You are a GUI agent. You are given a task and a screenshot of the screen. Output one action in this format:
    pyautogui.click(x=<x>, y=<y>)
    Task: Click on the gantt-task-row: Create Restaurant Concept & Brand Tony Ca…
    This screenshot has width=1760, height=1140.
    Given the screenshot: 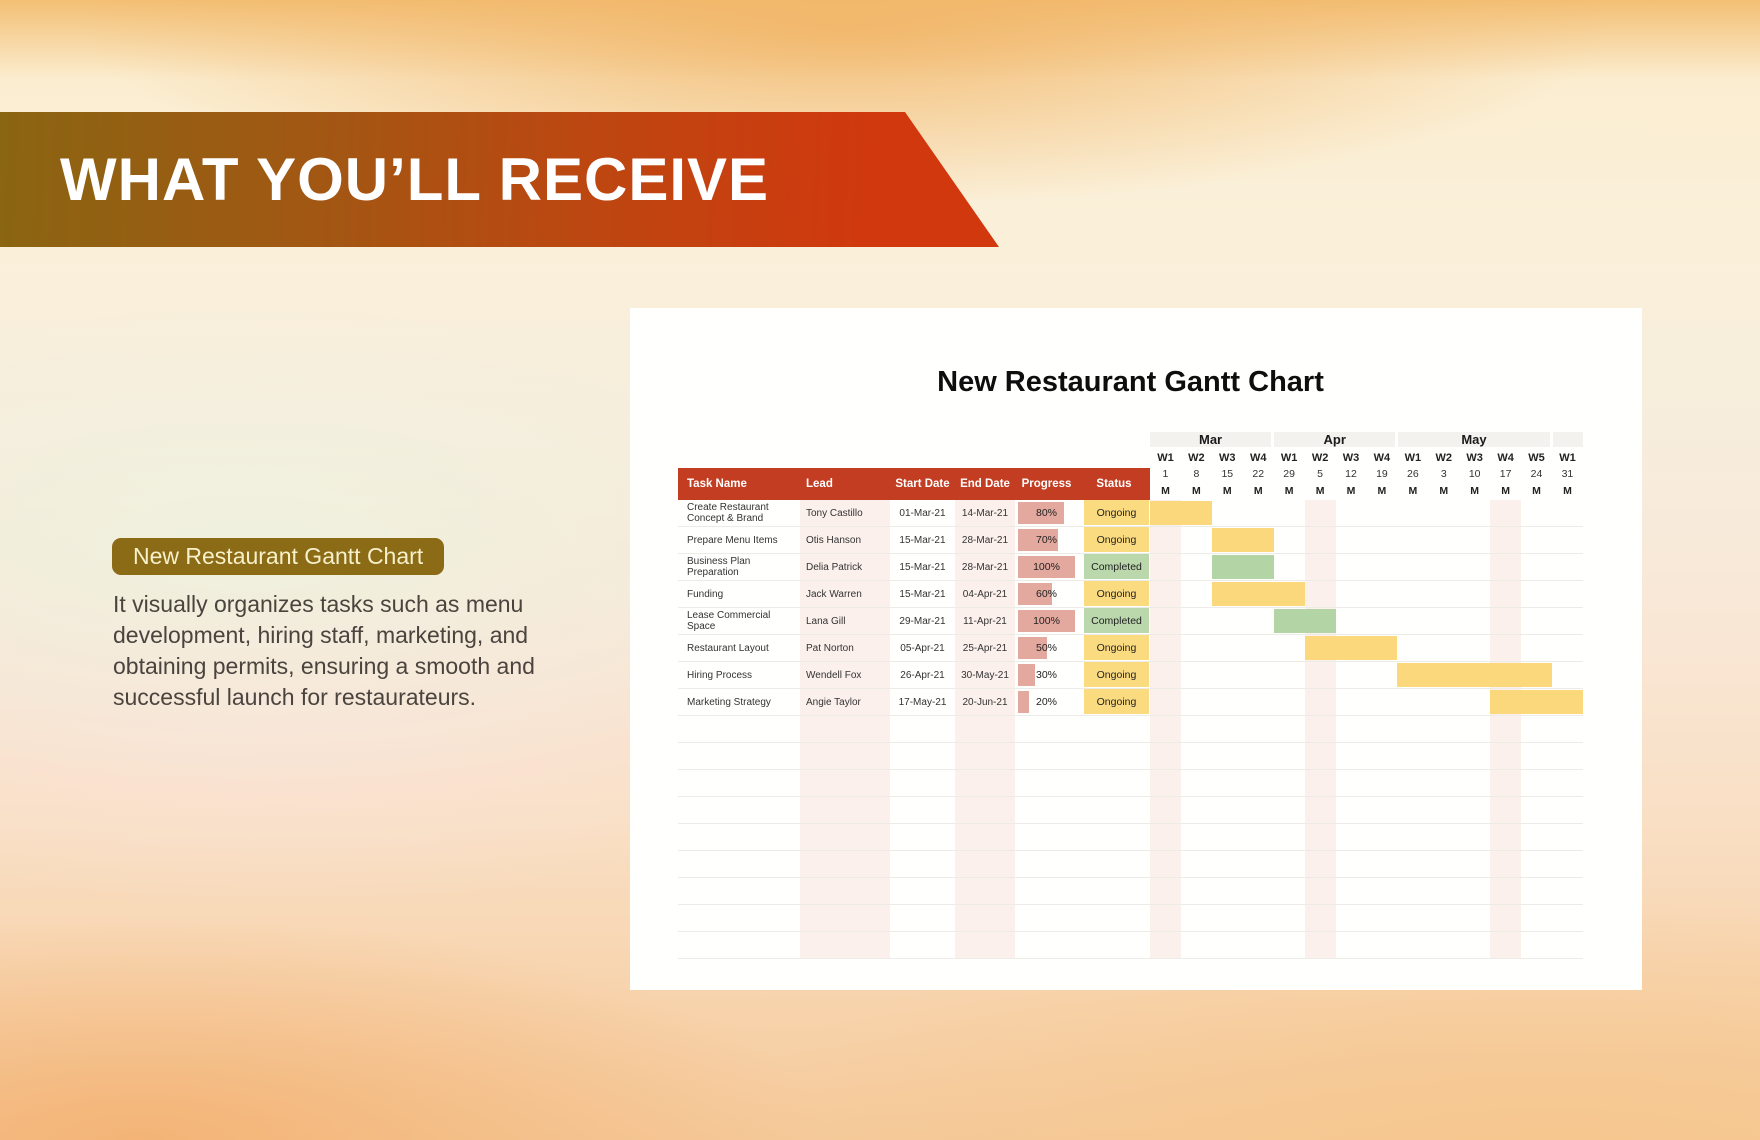 What is the action you would take?
    pyautogui.click(x=1130, y=513)
    